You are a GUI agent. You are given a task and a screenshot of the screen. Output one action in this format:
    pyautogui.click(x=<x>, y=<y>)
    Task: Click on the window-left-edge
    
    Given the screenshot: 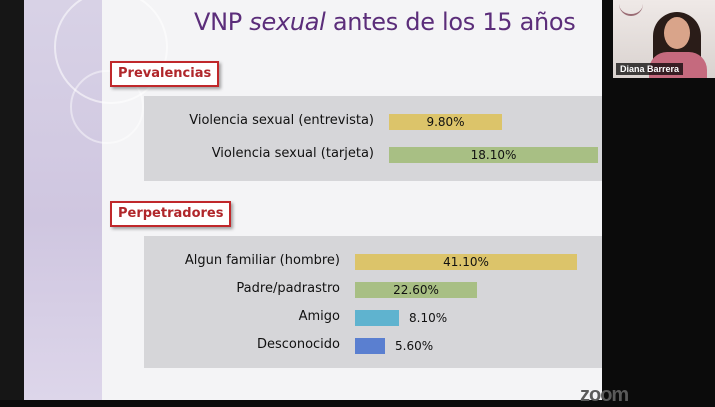 What is the action you would take?
    pyautogui.click(x=12, y=200)
    